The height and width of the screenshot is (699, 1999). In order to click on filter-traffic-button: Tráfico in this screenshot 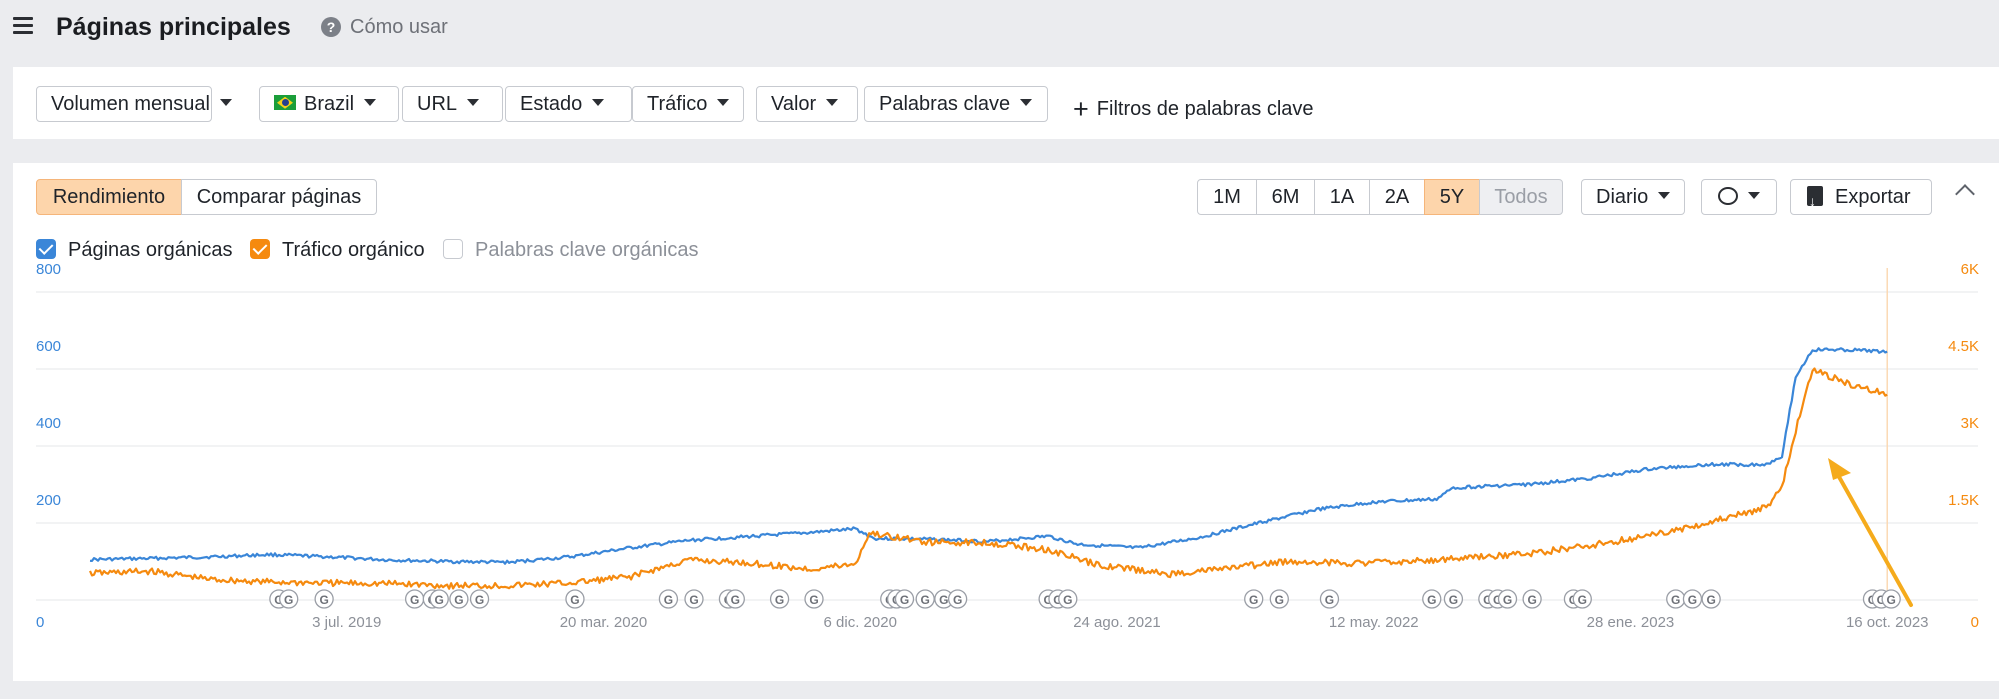, I will do `click(688, 104)`.